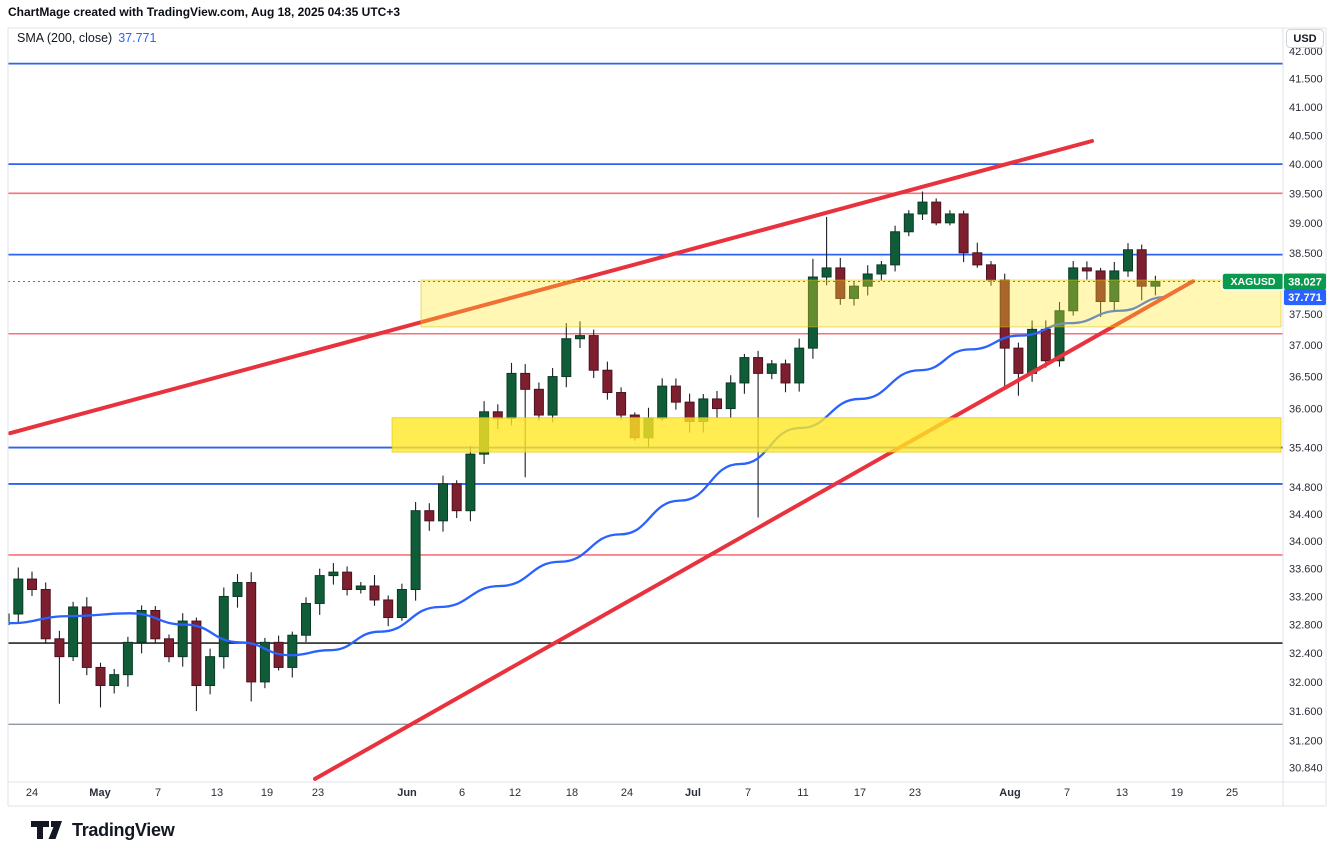 Image resolution: width=1334 pixels, height=857 pixels. I want to click on sma-value-badge: 37.771, so click(1305, 297).